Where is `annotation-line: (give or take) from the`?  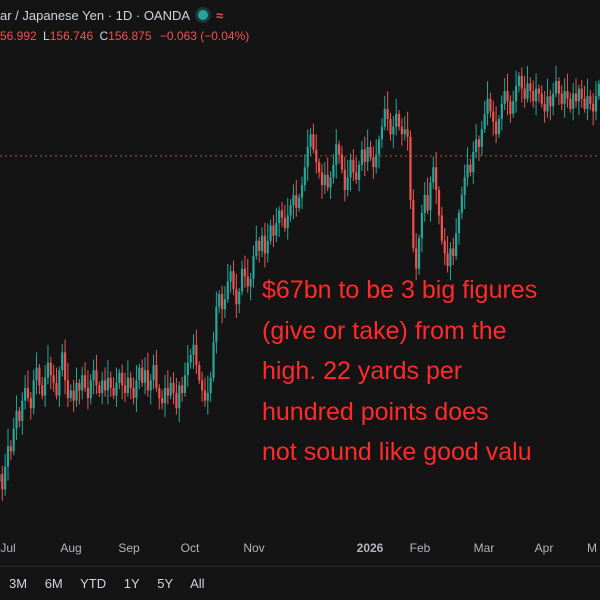
annotation-line: (give or take) from the is located at coordinates (384, 330).